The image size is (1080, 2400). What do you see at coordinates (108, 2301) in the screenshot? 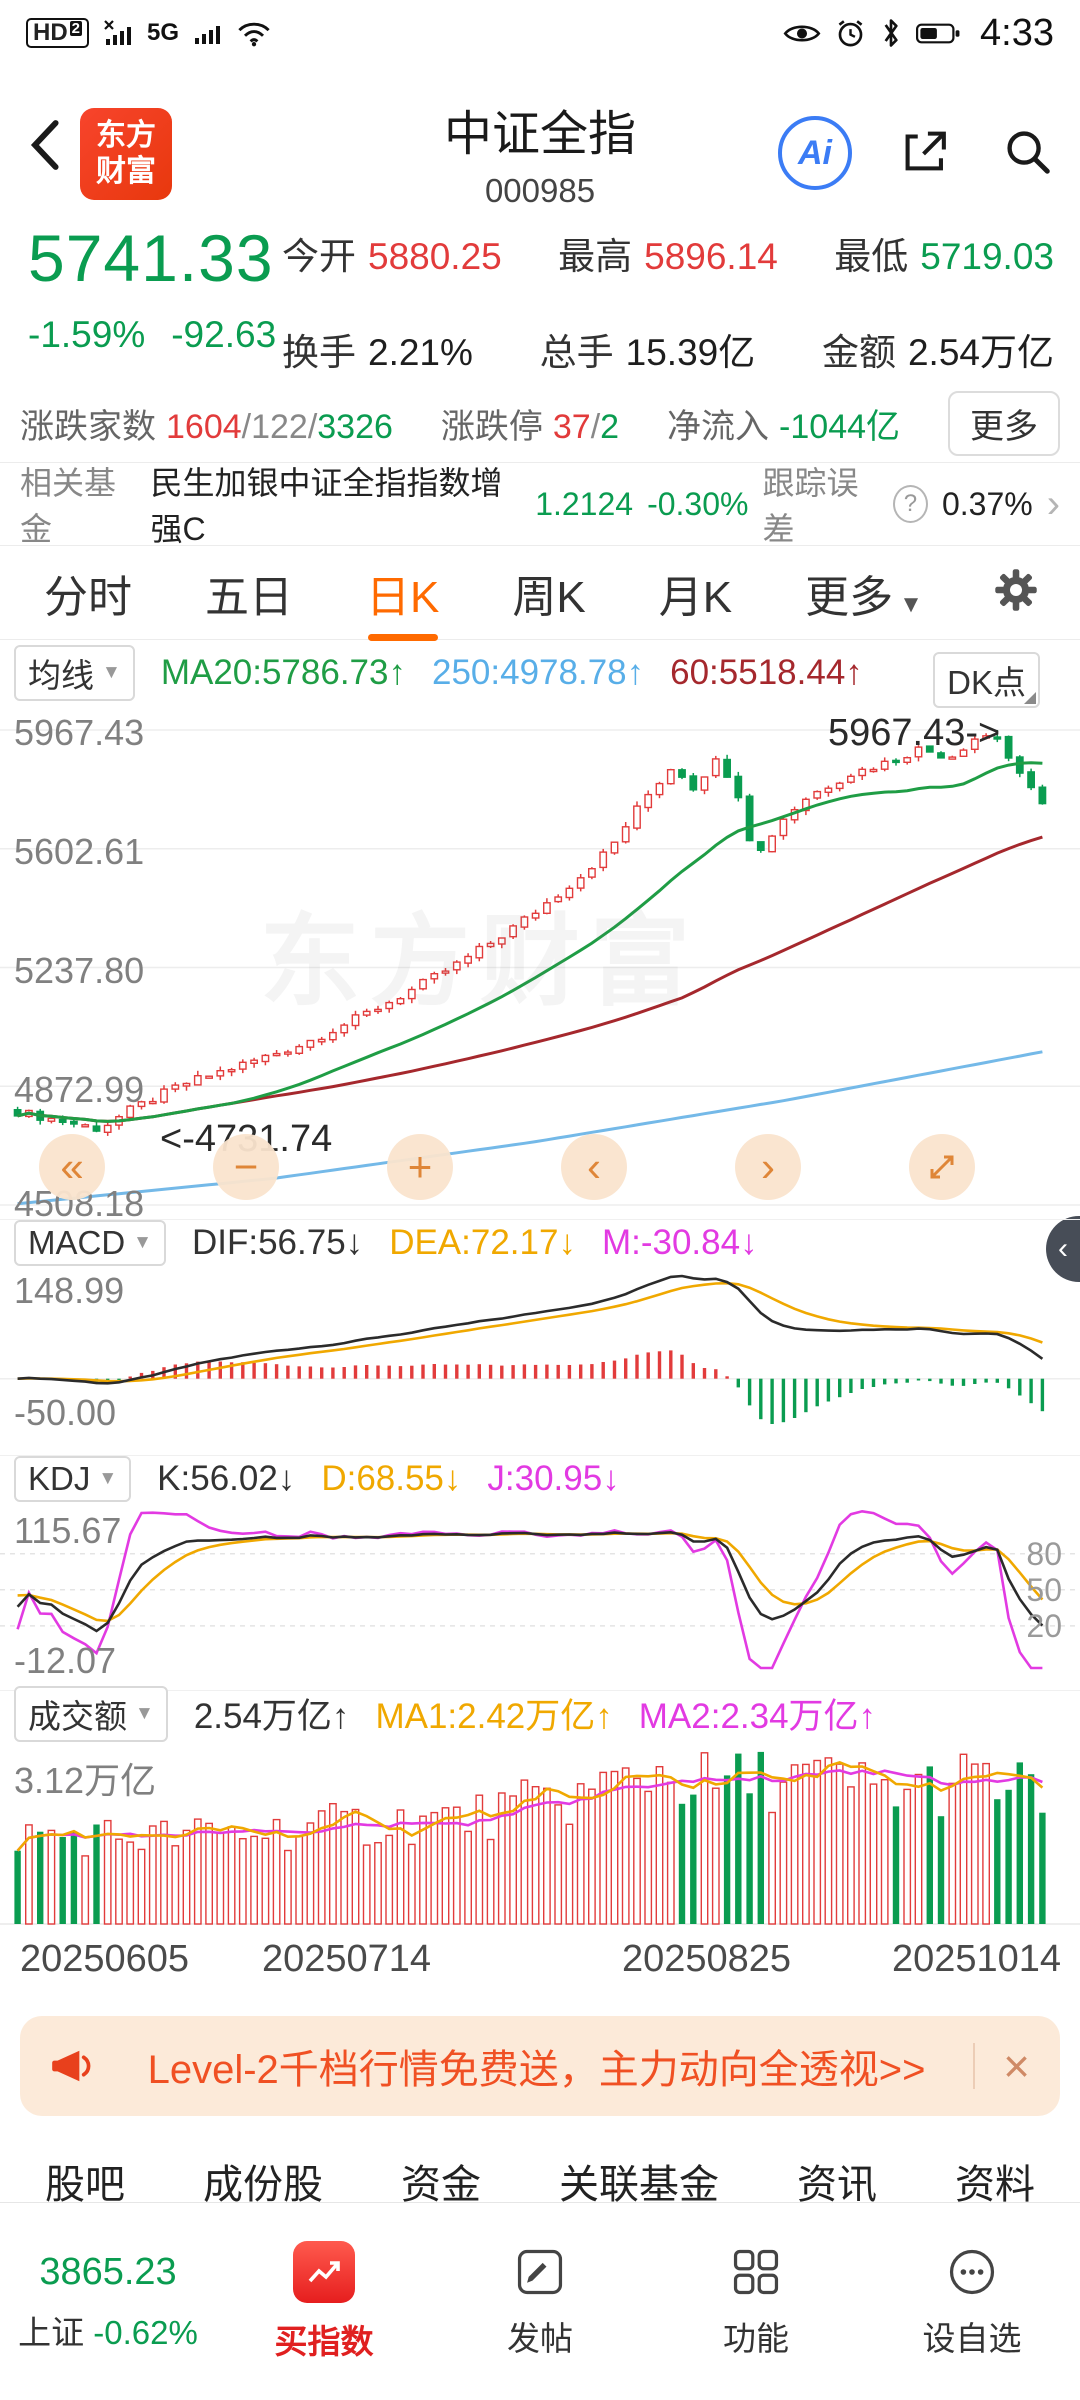
I see `nav-index-quote: 3865.23 上证 -0.62%` at bounding box center [108, 2301].